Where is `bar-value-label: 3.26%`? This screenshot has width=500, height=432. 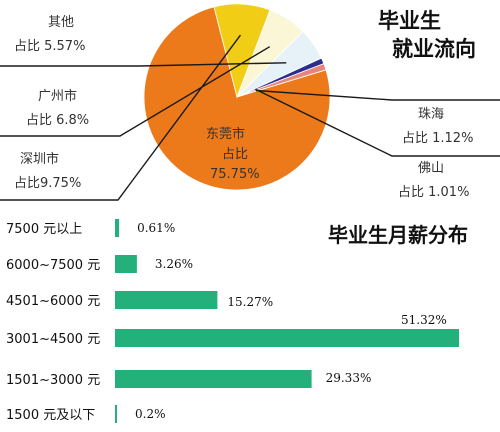
bar-value-label: 3.26% is located at coordinates (174, 264).